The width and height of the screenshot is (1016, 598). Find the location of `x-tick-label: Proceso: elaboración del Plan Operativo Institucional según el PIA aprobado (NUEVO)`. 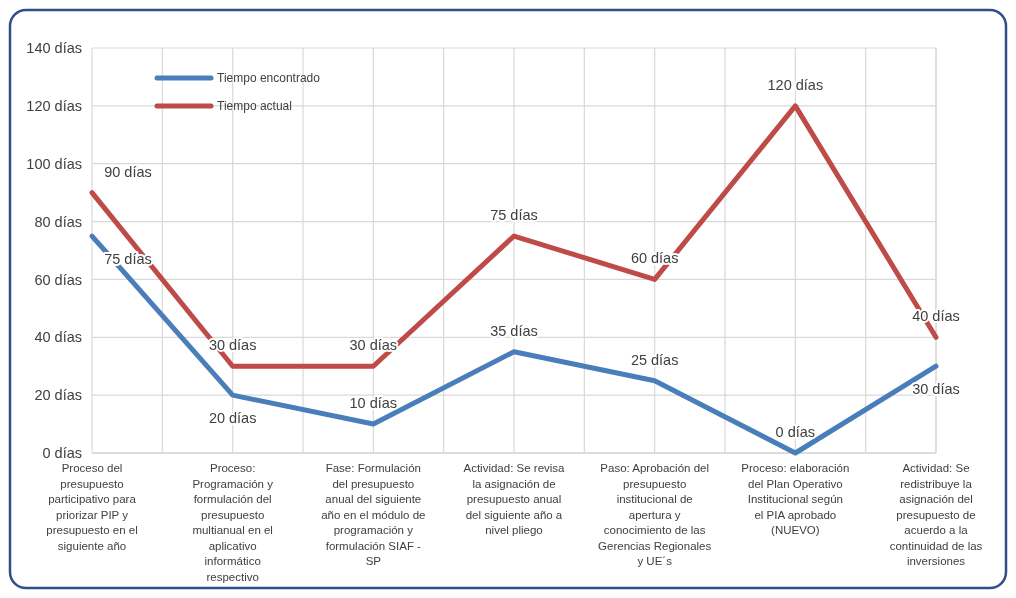

x-tick-label: Proceso: elaboración del Plan Operativo Institucional según el PIA aprobado (NUEVO) is located at coordinates (795, 499).